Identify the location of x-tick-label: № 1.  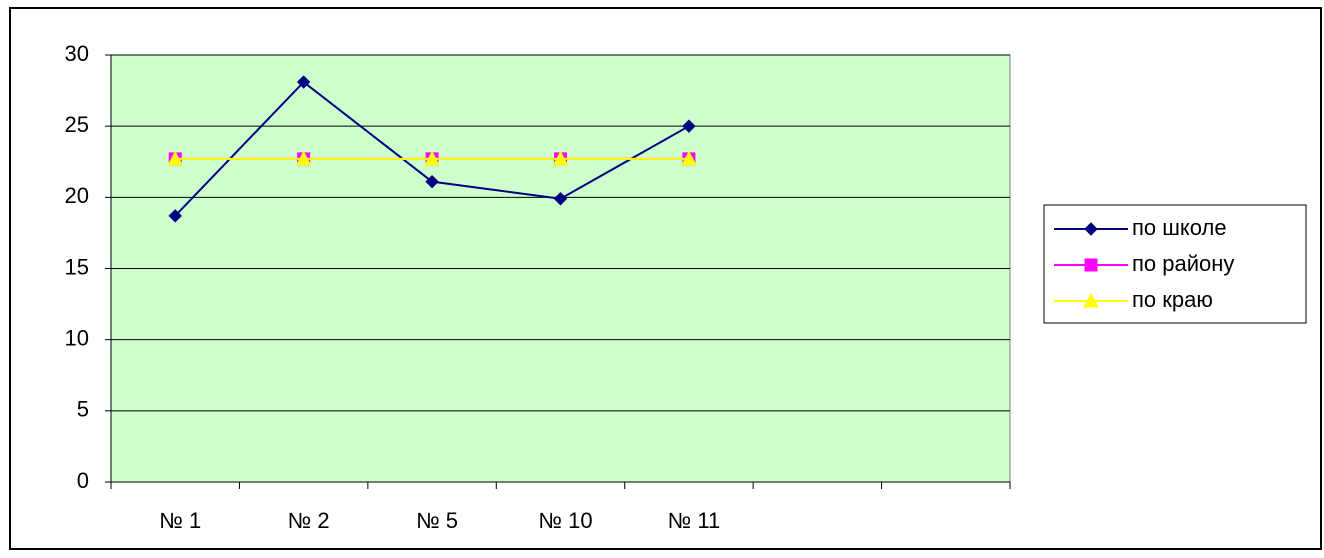
(180, 520).